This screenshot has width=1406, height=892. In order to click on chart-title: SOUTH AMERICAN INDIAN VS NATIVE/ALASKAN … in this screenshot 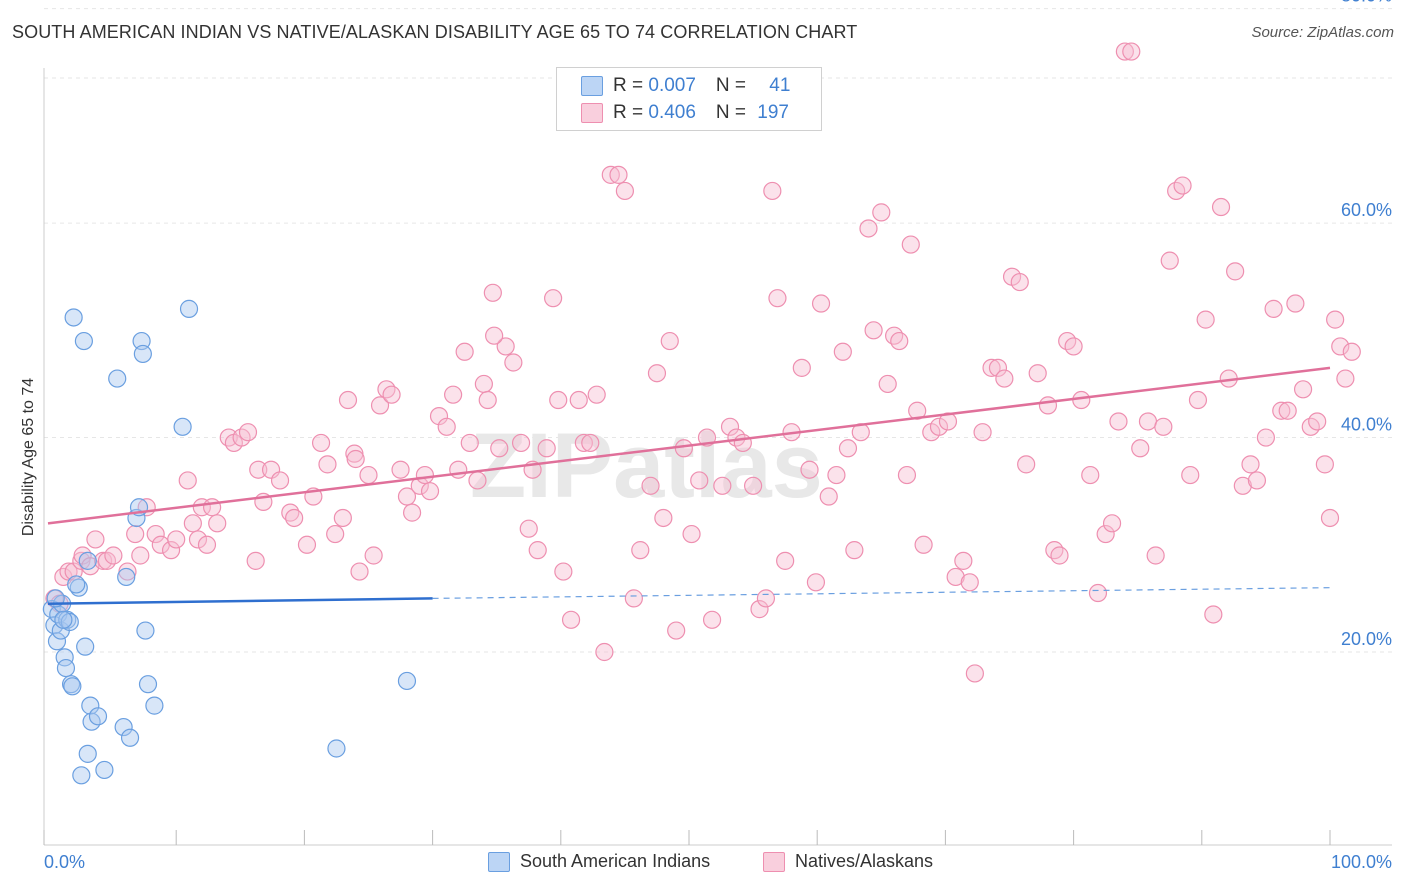, I will do `click(435, 32)`.